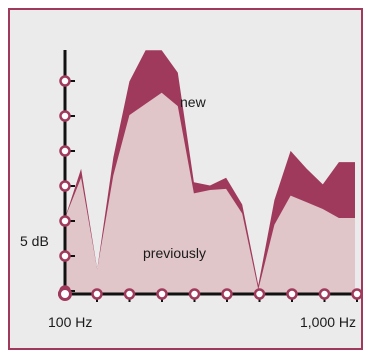  I want to click on annotation-new: new, so click(193, 102).